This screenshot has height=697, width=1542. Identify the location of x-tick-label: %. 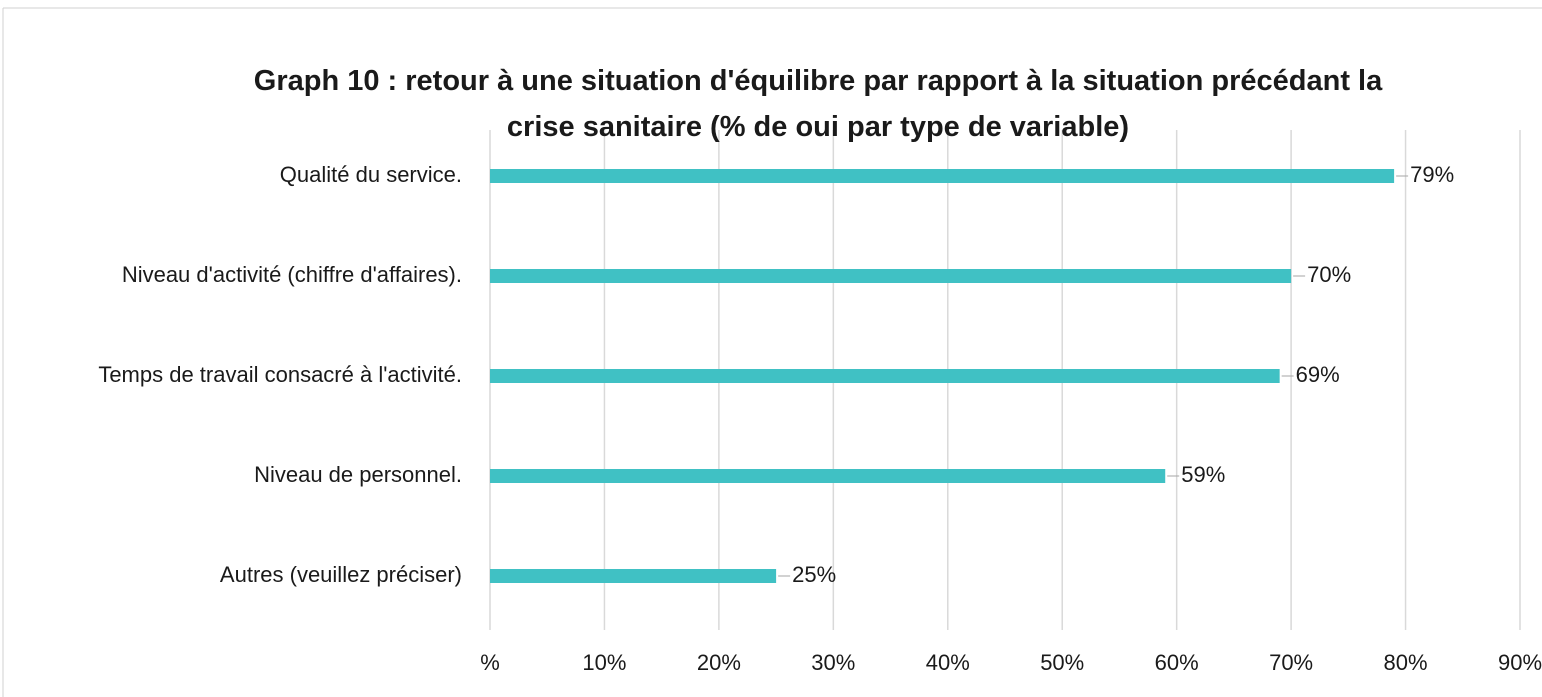
(490, 662).